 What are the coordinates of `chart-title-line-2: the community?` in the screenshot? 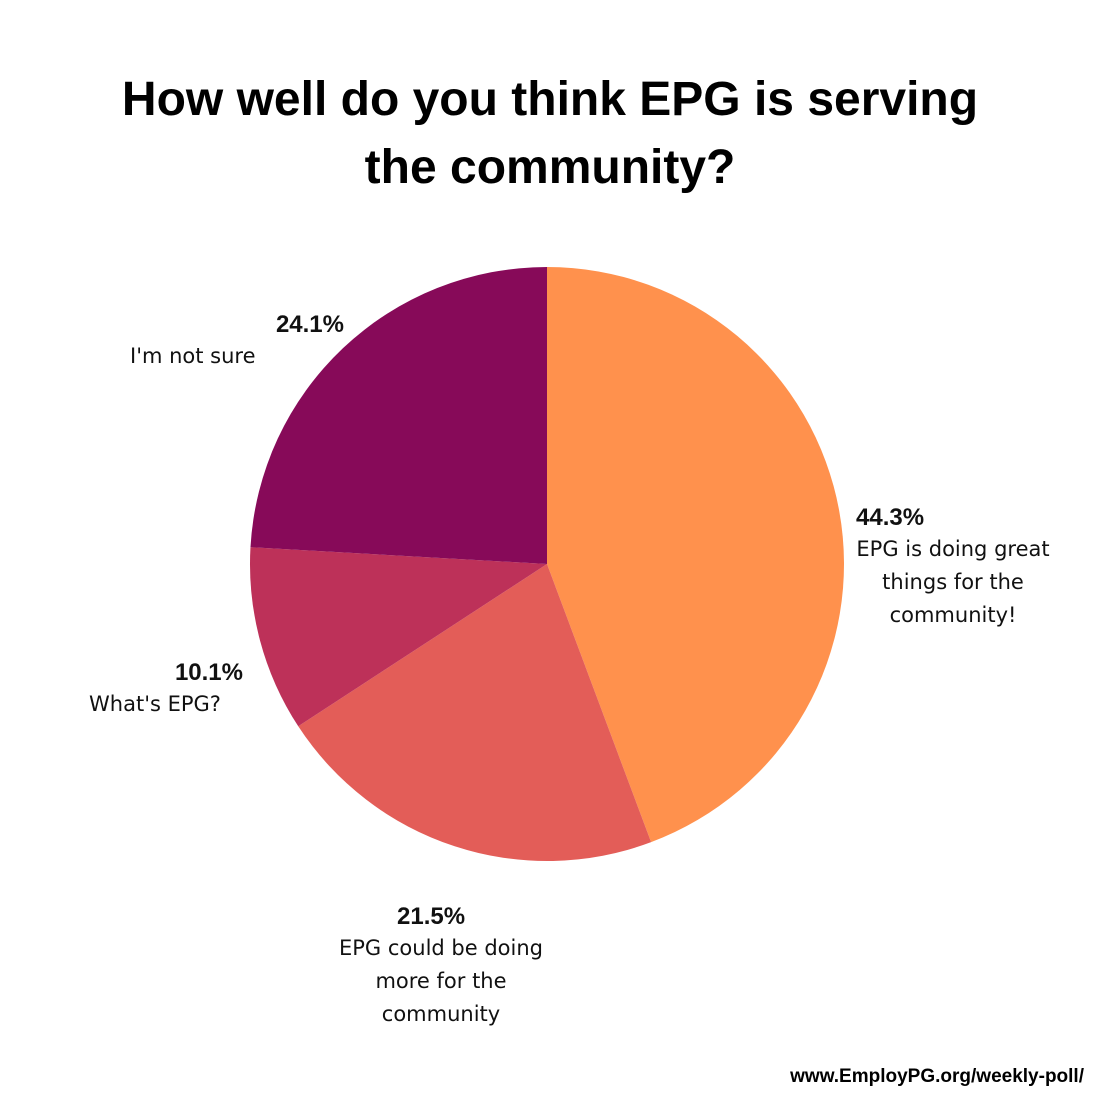 It's located at (550, 167).